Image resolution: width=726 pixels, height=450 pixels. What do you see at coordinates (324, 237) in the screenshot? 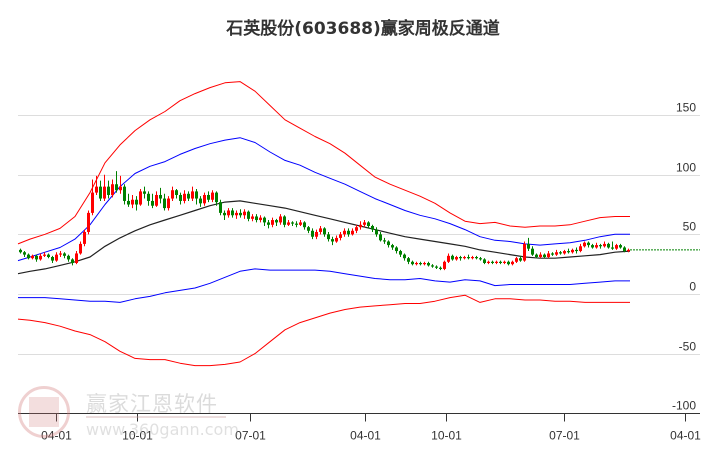
I see `channel-line` at bounding box center [324, 237].